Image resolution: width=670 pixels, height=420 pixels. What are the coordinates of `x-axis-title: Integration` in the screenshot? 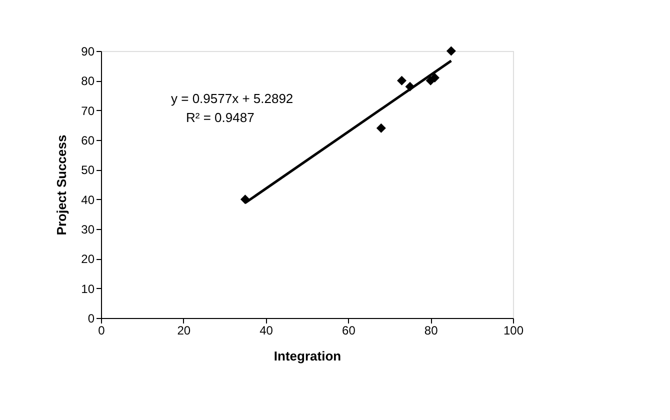 It's located at (308, 356).